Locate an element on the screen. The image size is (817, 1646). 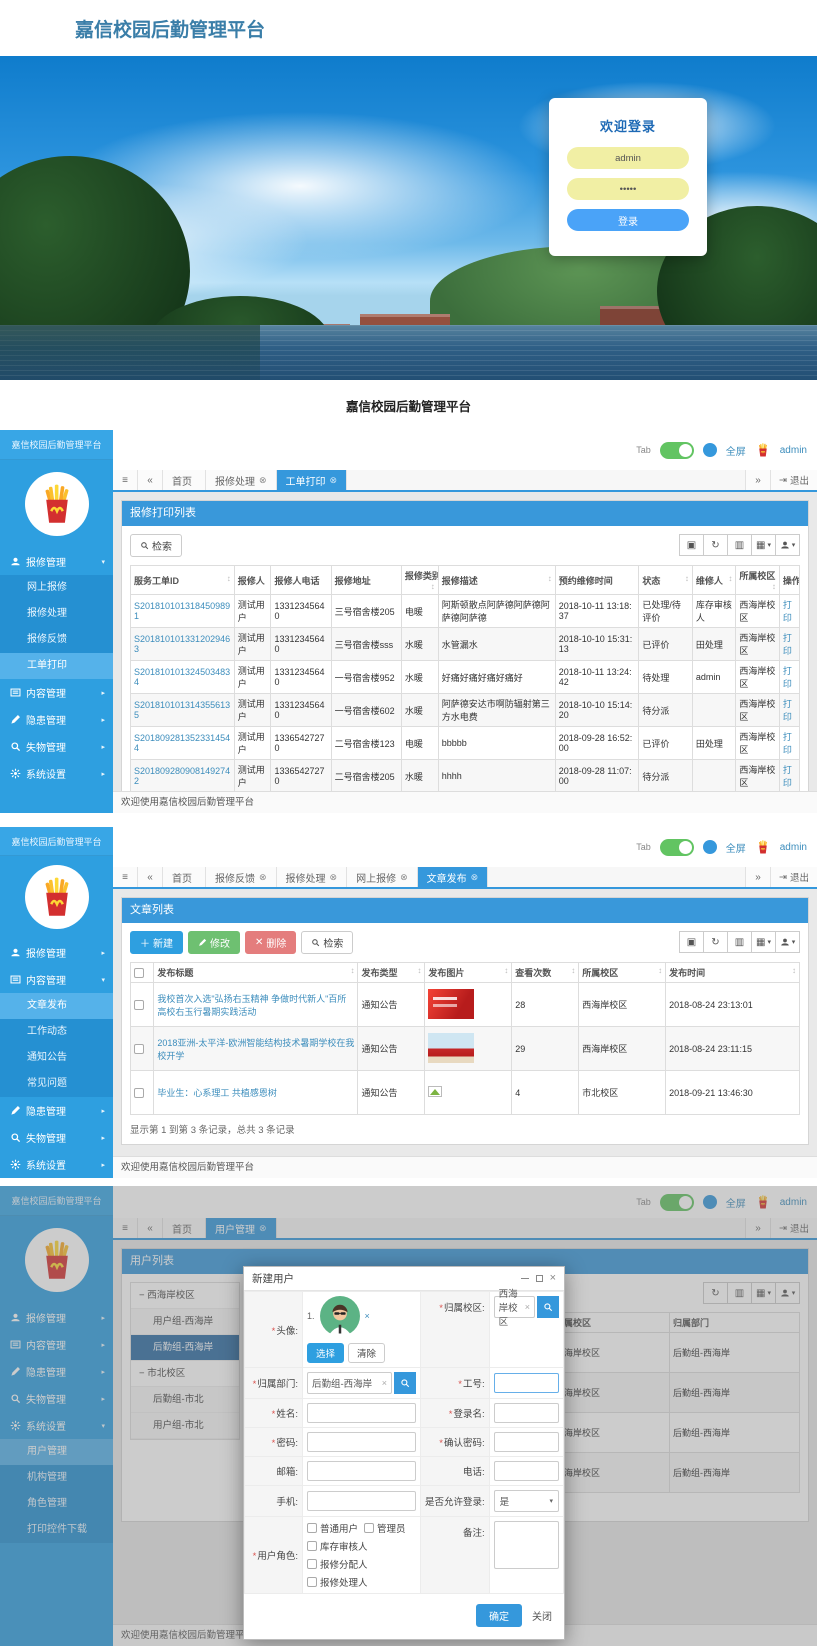
remove-avatar-icon: × is located at coordinates (367, 1316).